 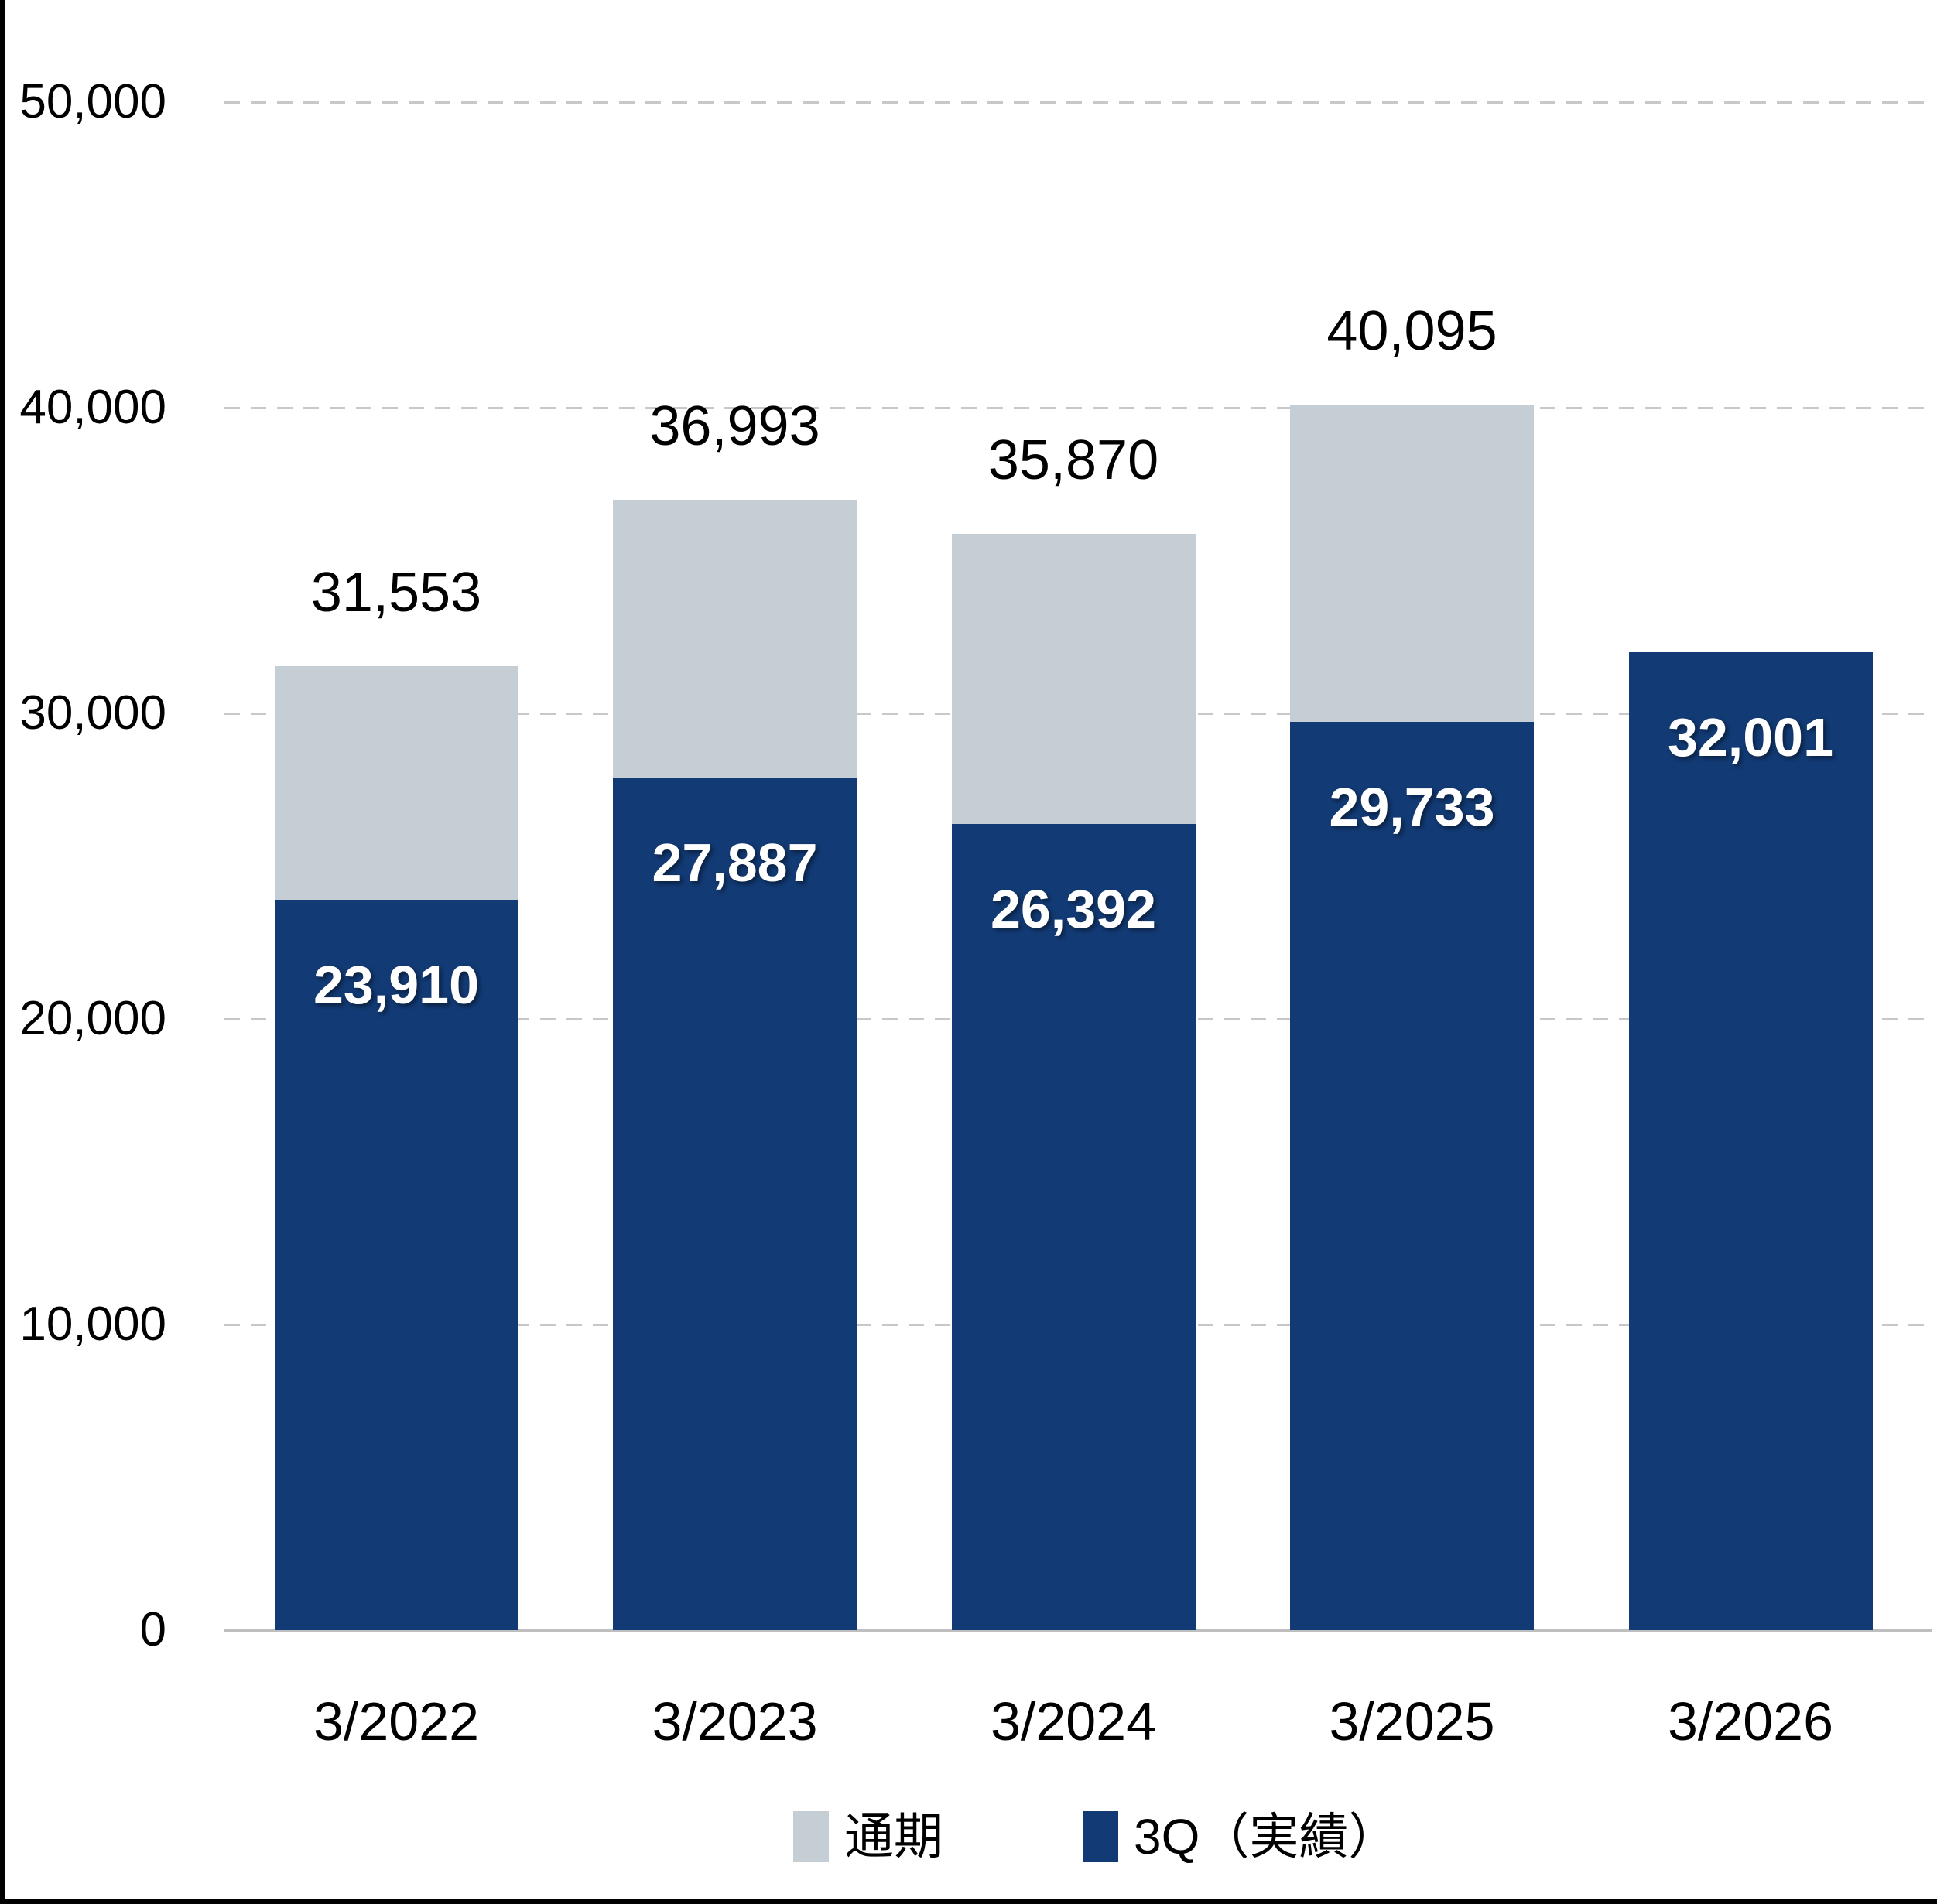 I want to click on bar-3q-segment-3/2023, so click(x=735, y=1204).